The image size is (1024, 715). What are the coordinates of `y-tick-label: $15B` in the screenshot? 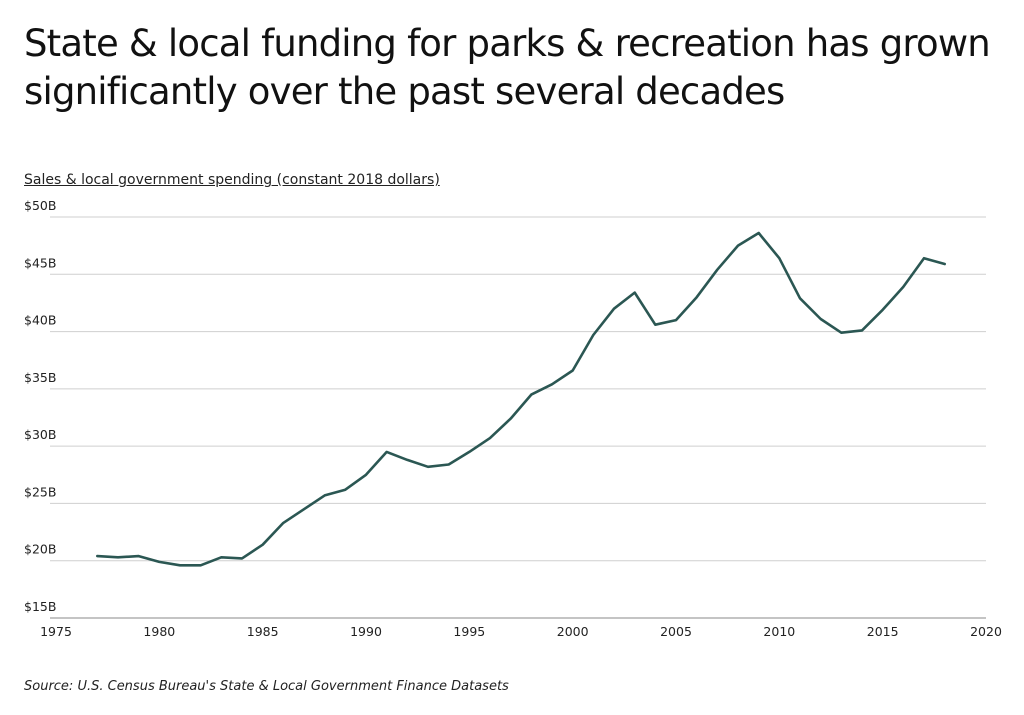 It's located at (40, 606).